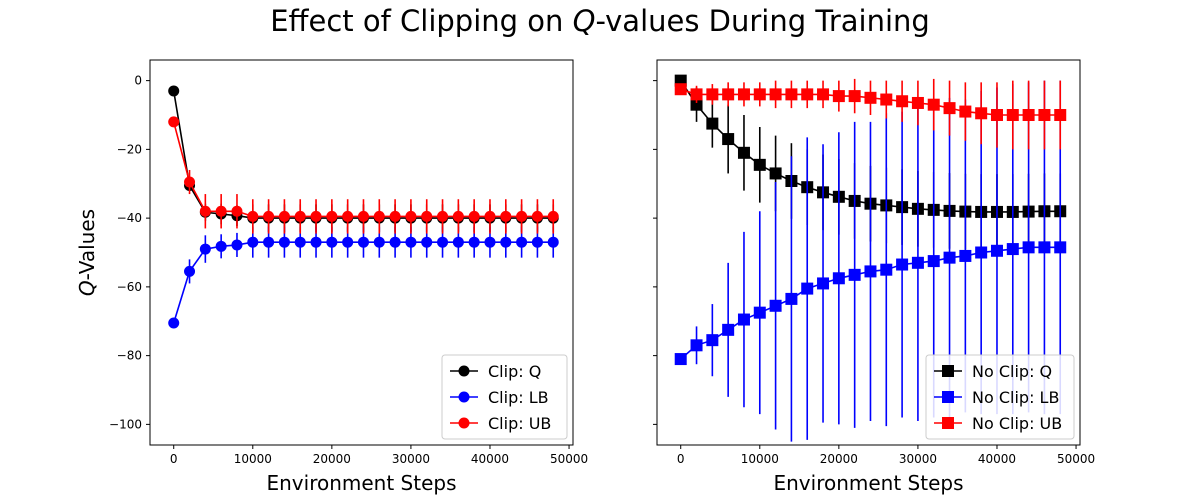  What do you see at coordinates (129, 287) in the screenshot?
I see `y-tick-label: −60` at bounding box center [129, 287].